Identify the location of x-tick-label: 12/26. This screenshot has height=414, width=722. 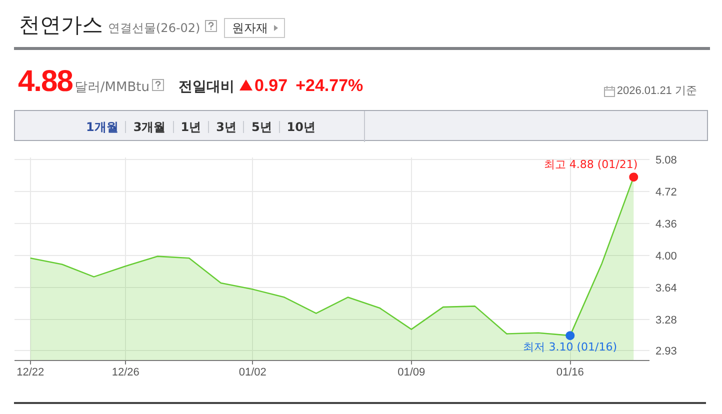
(126, 372).